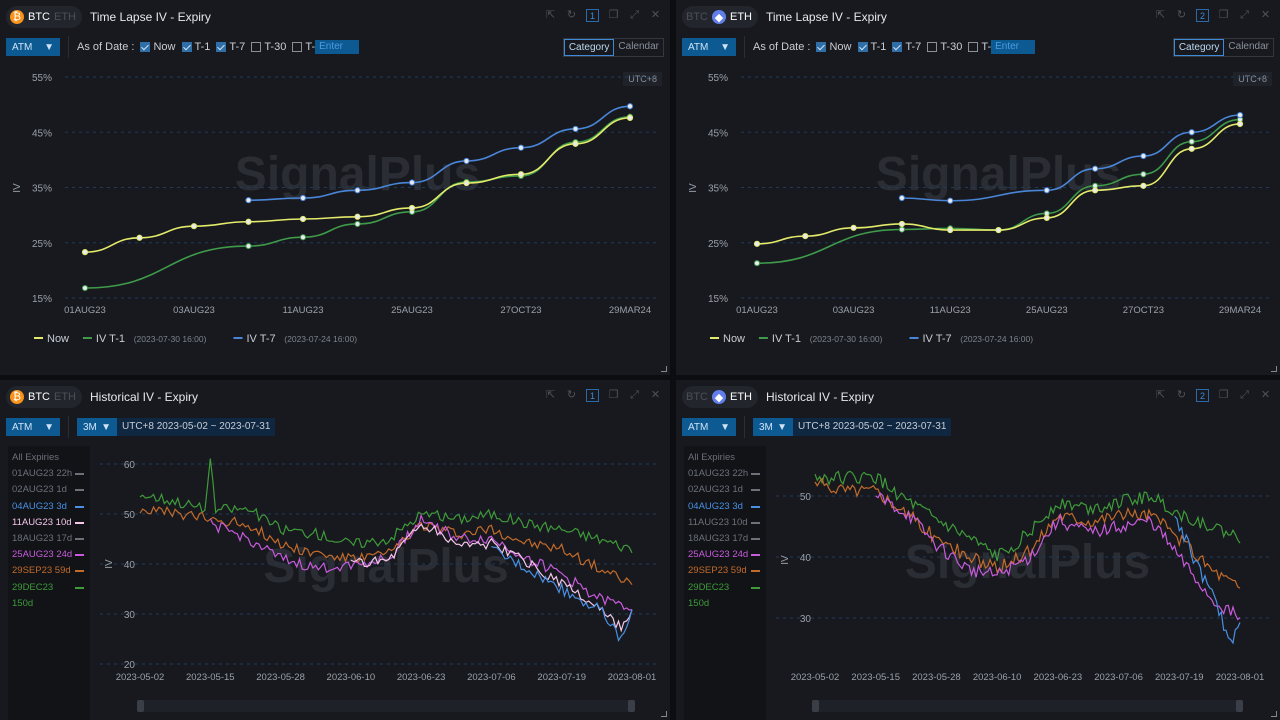 The width and height of the screenshot is (1280, 720). I want to click on y-tick-label: 45%, so click(718, 133).